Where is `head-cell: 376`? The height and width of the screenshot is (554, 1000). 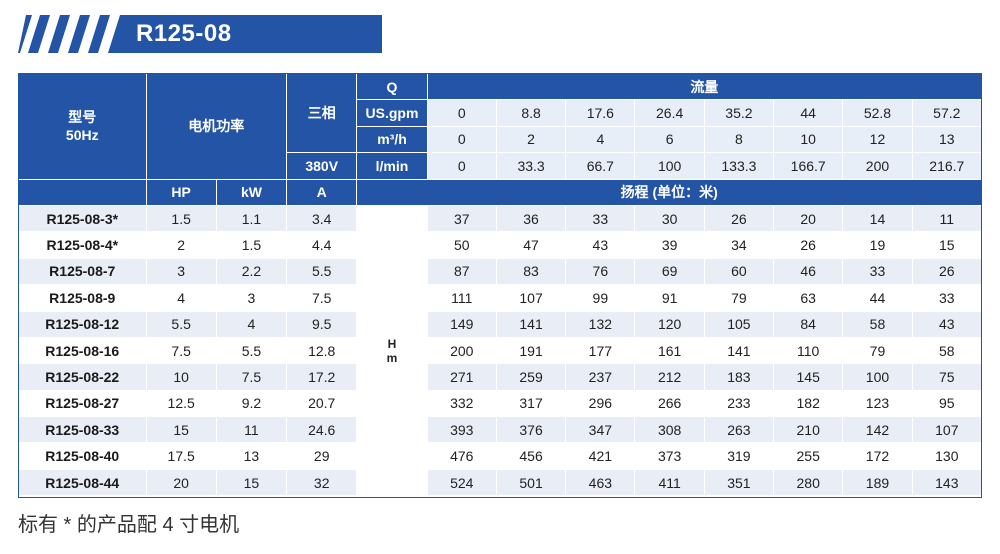
head-cell: 376 is located at coordinates (531, 430).